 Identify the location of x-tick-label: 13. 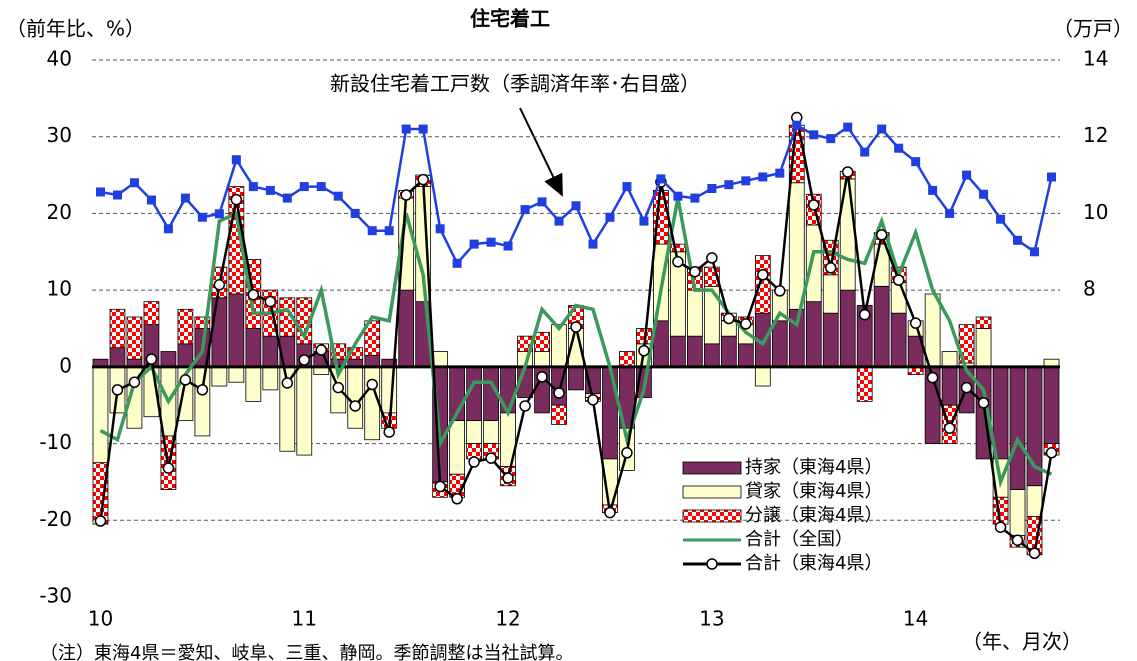
(711, 619).